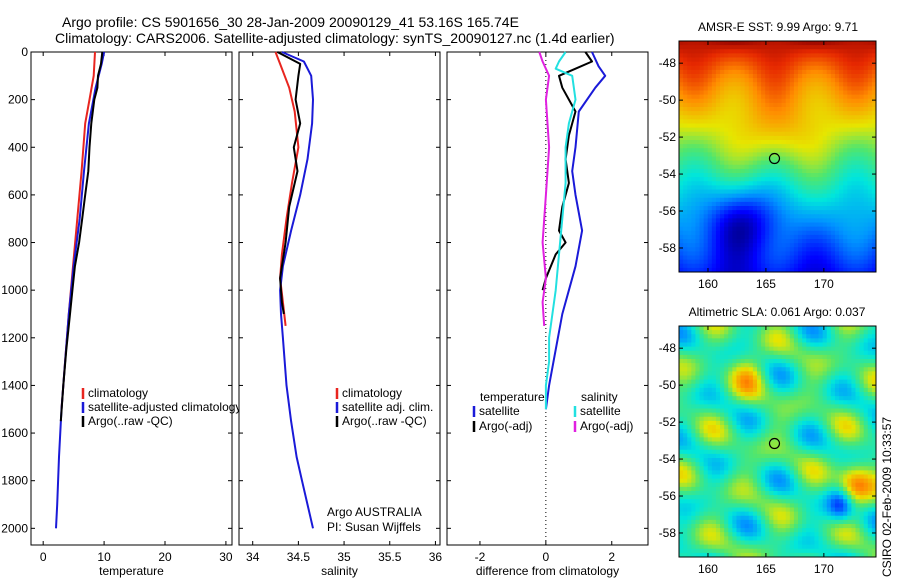  I want to click on y-tick-label: 2000, so click(14, 528).